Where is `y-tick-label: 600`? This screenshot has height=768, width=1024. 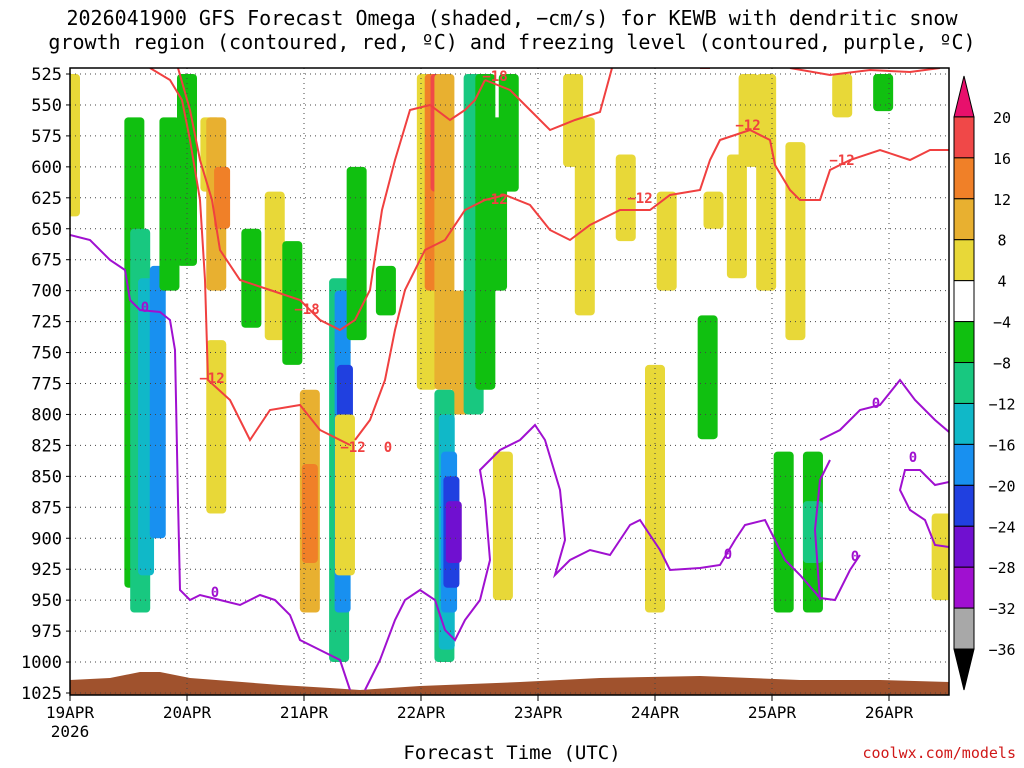 y-tick-label: 600 is located at coordinates (46, 168).